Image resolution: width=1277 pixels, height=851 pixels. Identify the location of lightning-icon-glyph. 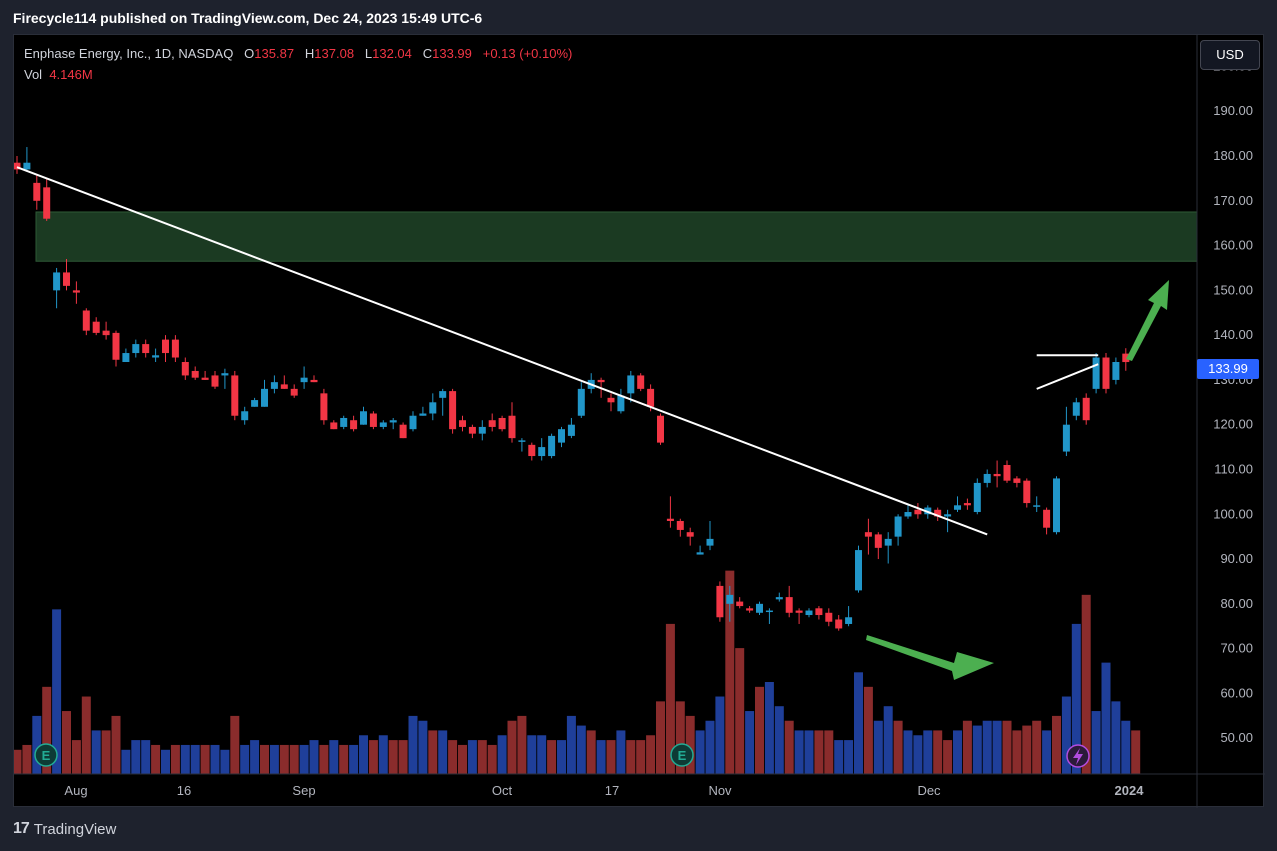
(1078, 756).